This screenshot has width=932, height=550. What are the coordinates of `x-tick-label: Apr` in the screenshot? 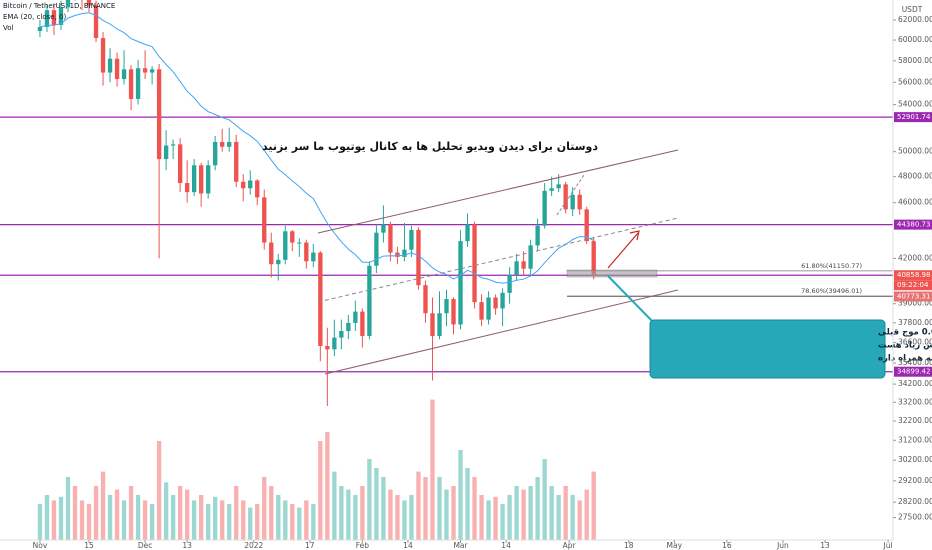 It's located at (570, 545).